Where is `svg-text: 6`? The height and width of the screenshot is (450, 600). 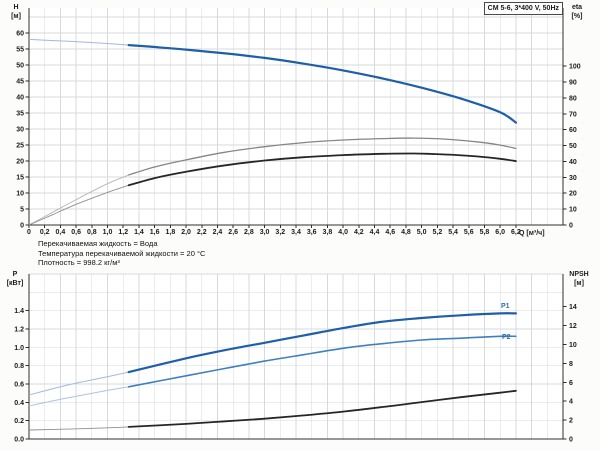
svg-text: 6 is located at coordinates (571, 383).